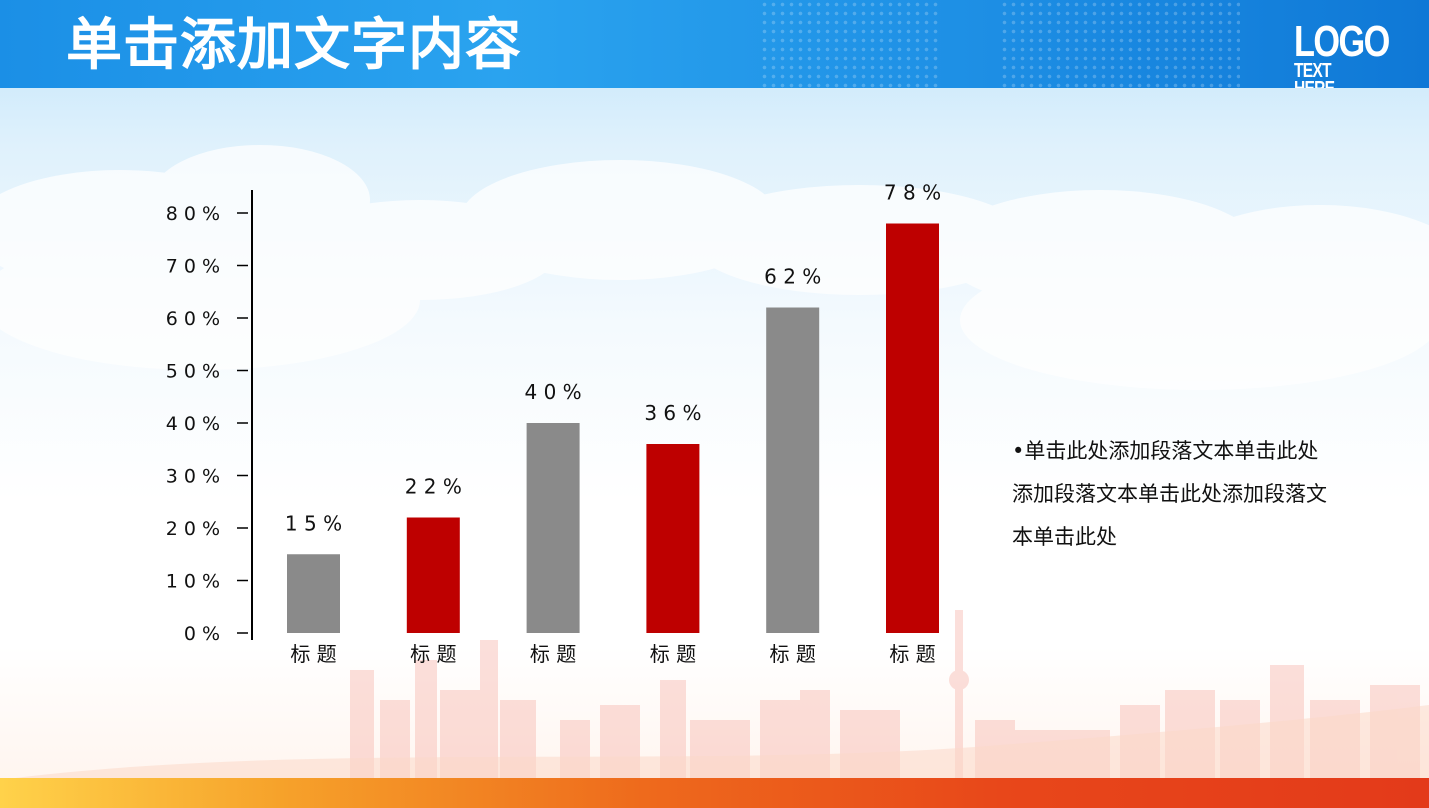  Describe the element at coordinates (193, 424) in the screenshot. I see `y-tick-label: 4 0 %` at that location.